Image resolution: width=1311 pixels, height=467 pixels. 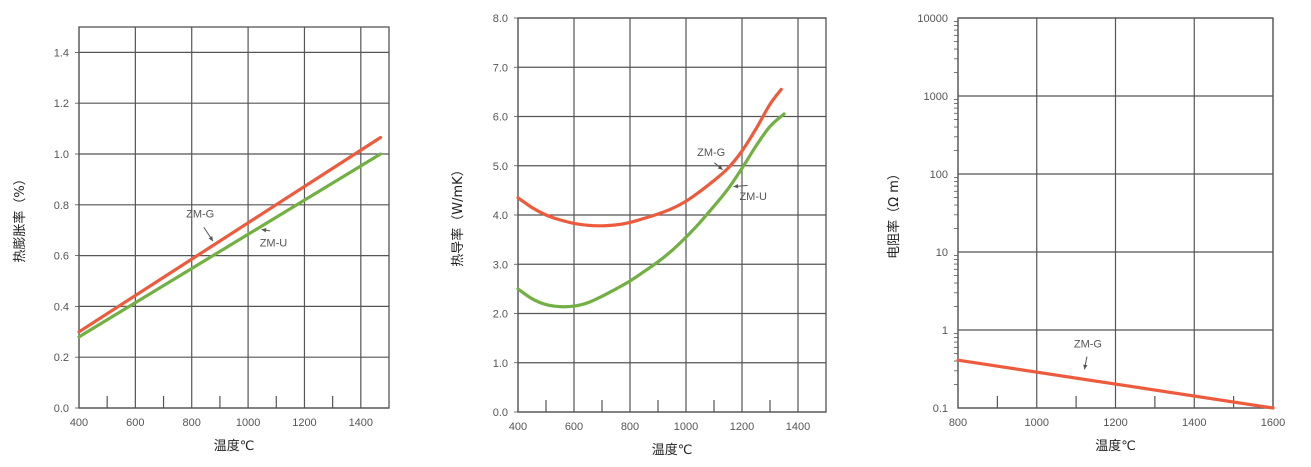 I want to click on y-tick-label: 1.2, so click(x=61, y=104).